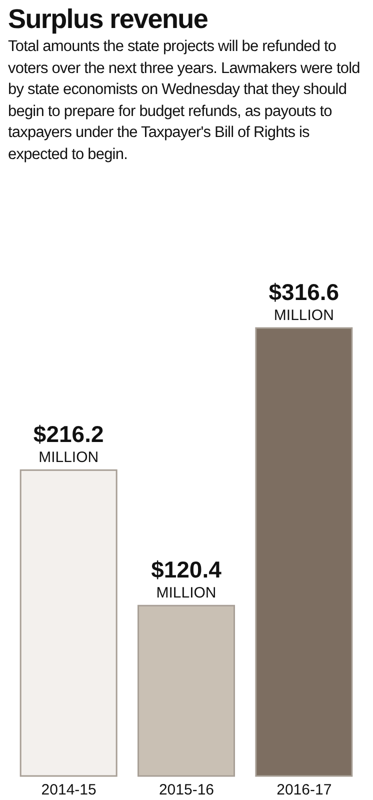 The image size is (373, 800). I want to click on x-tick-label: 2014-15, so click(68, 790).